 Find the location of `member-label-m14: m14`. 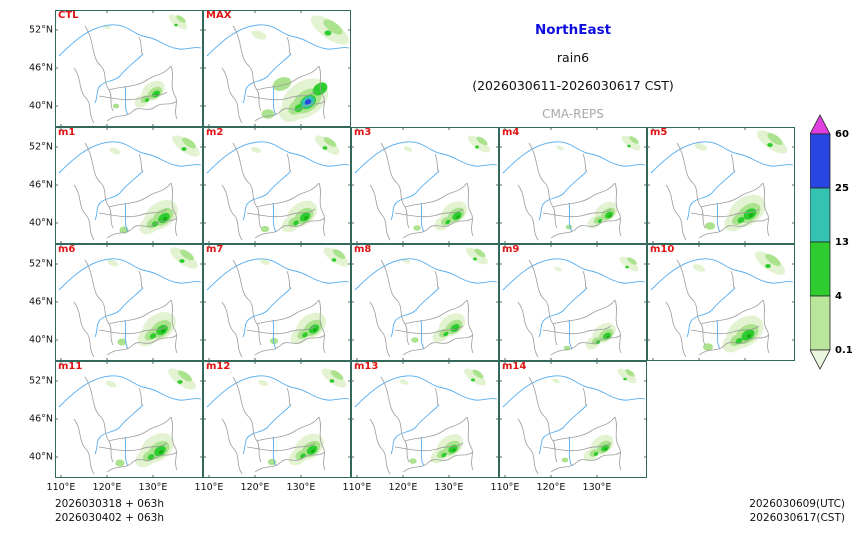

member-label-m14: m14 is located at coordinates (514, 366).